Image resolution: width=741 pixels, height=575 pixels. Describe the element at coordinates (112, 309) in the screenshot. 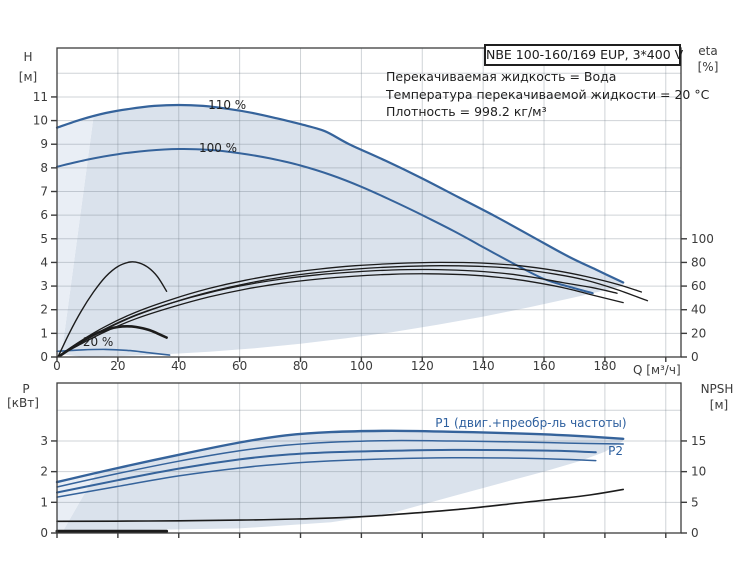

I see `curve-eta-20pct-arc` at that location.